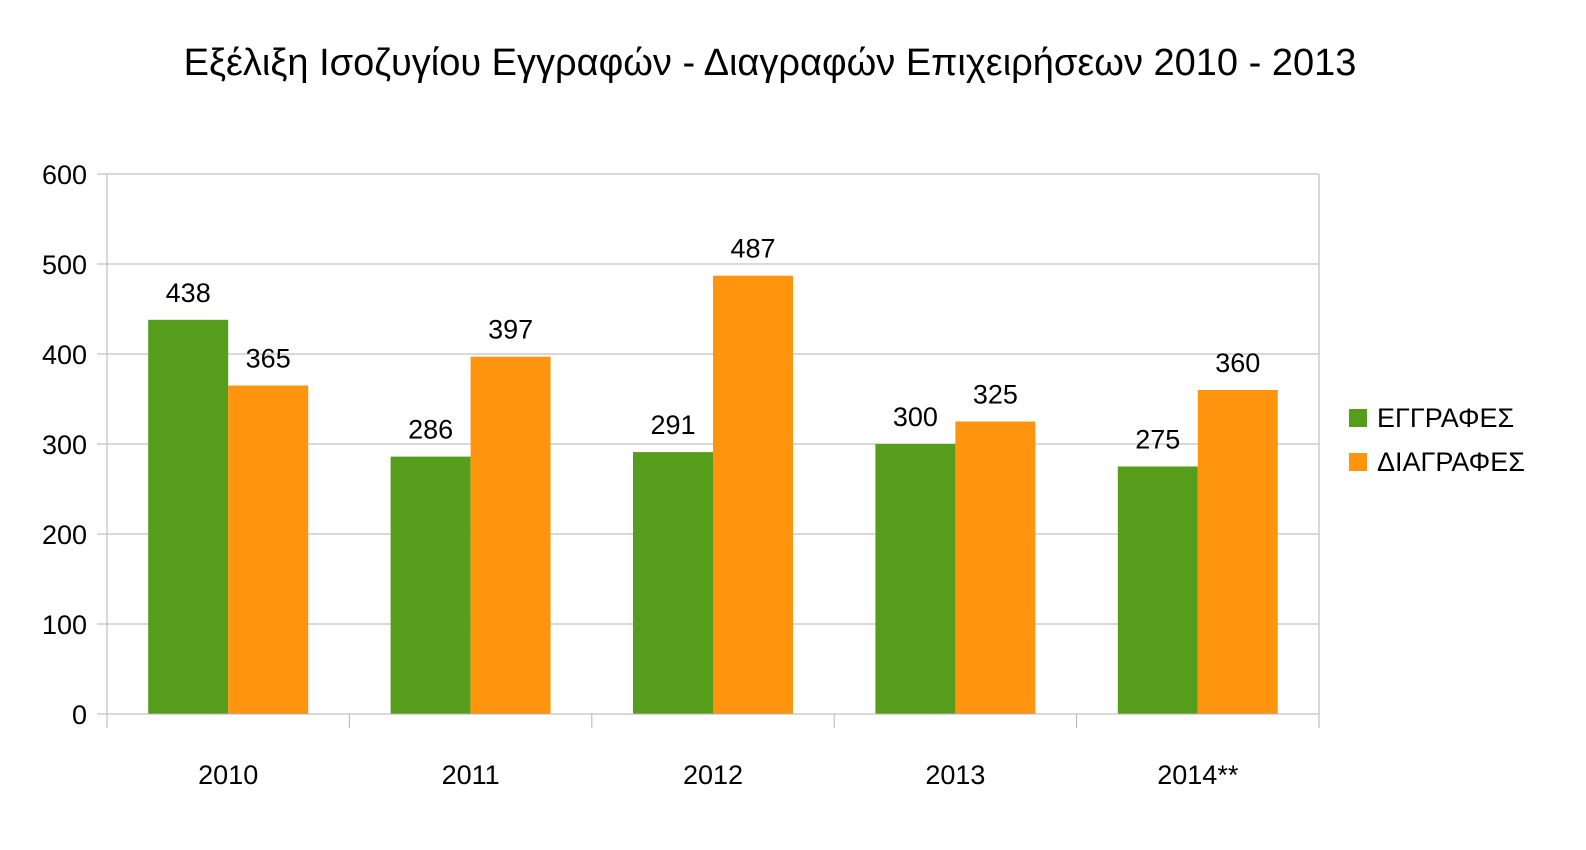 This screenshot has height=850, width=1586. I want to click on data-label: 438, so click(188, 293).